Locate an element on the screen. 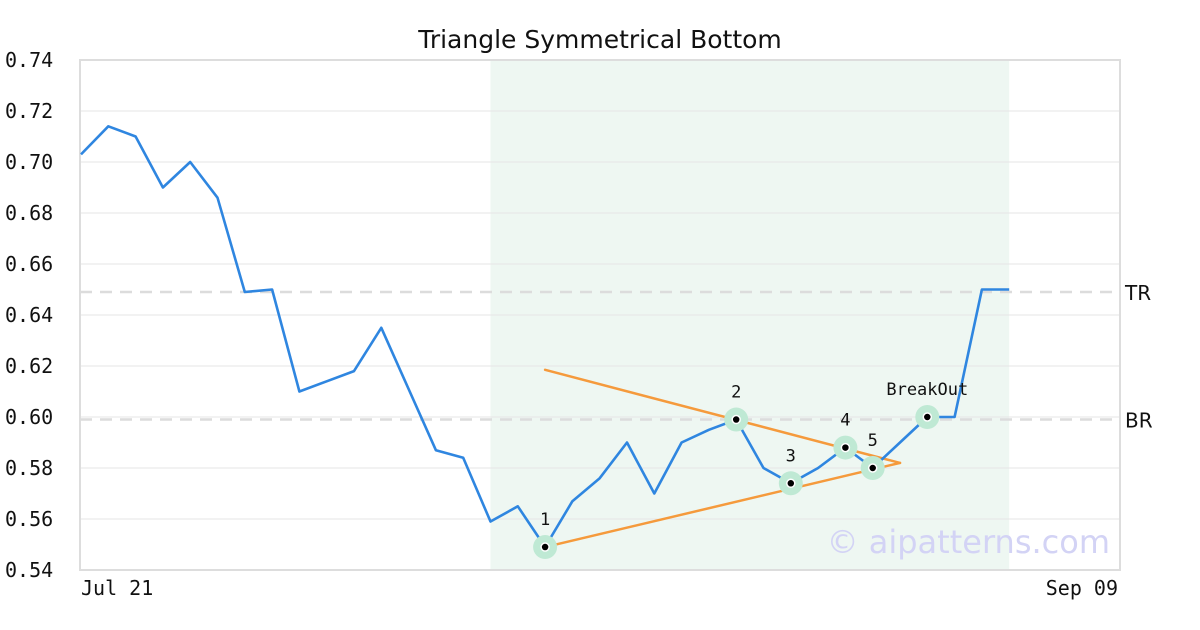  x-tick-end: Sep 09 is located at coordinates (1082, 588).